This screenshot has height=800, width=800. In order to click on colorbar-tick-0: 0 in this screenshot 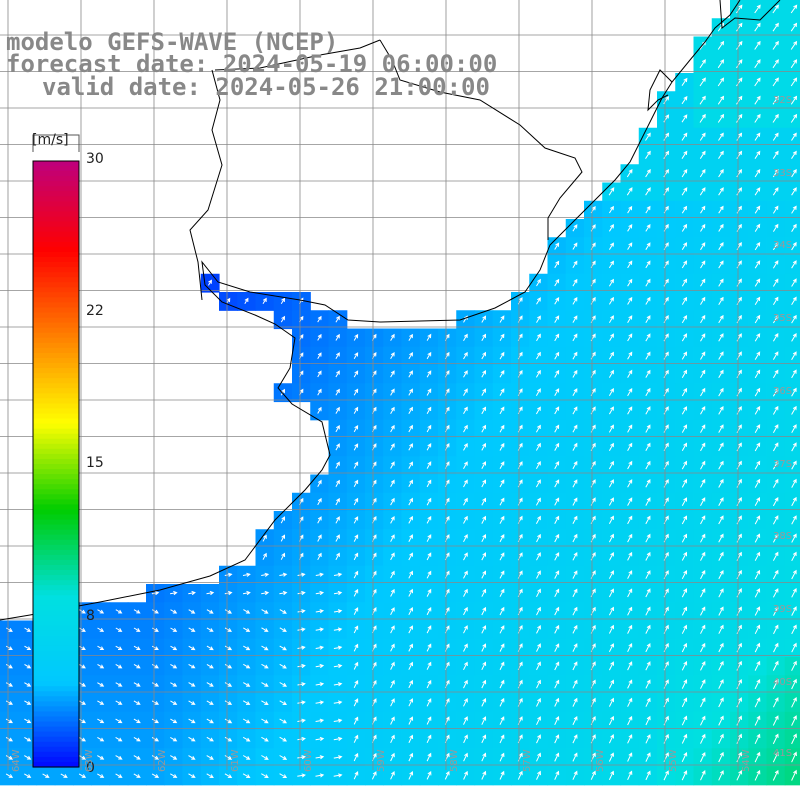, I will do `click(90, 768)`.